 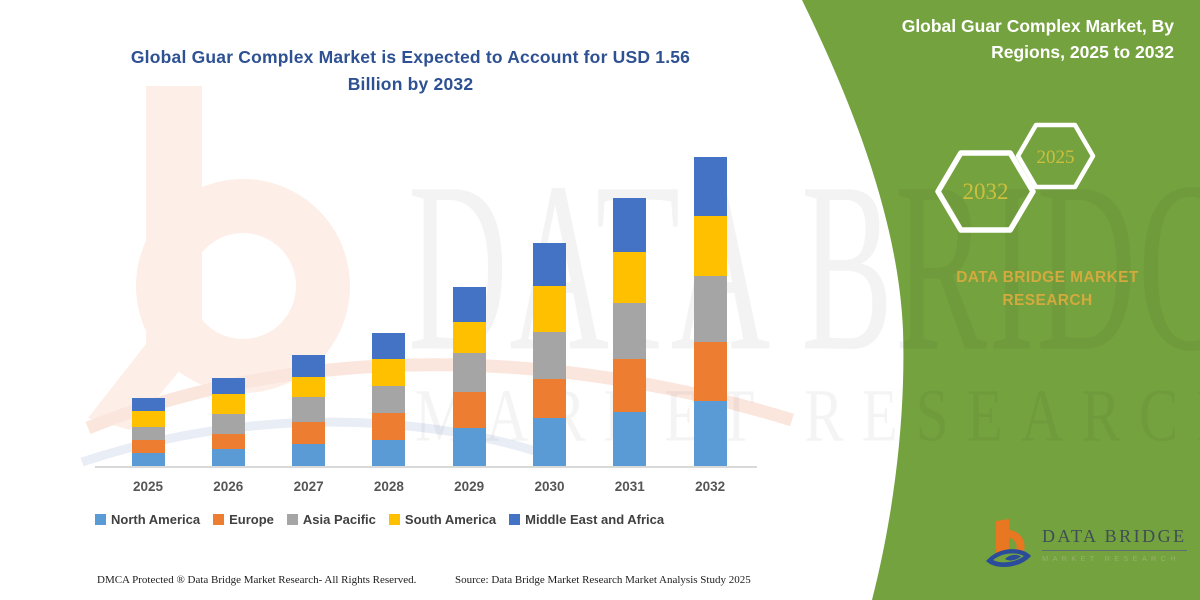 What do you see at coordinates (549, 399) in the screenshot?
I see `bar-segment-2030-europe` at bounding box center [549, 399].